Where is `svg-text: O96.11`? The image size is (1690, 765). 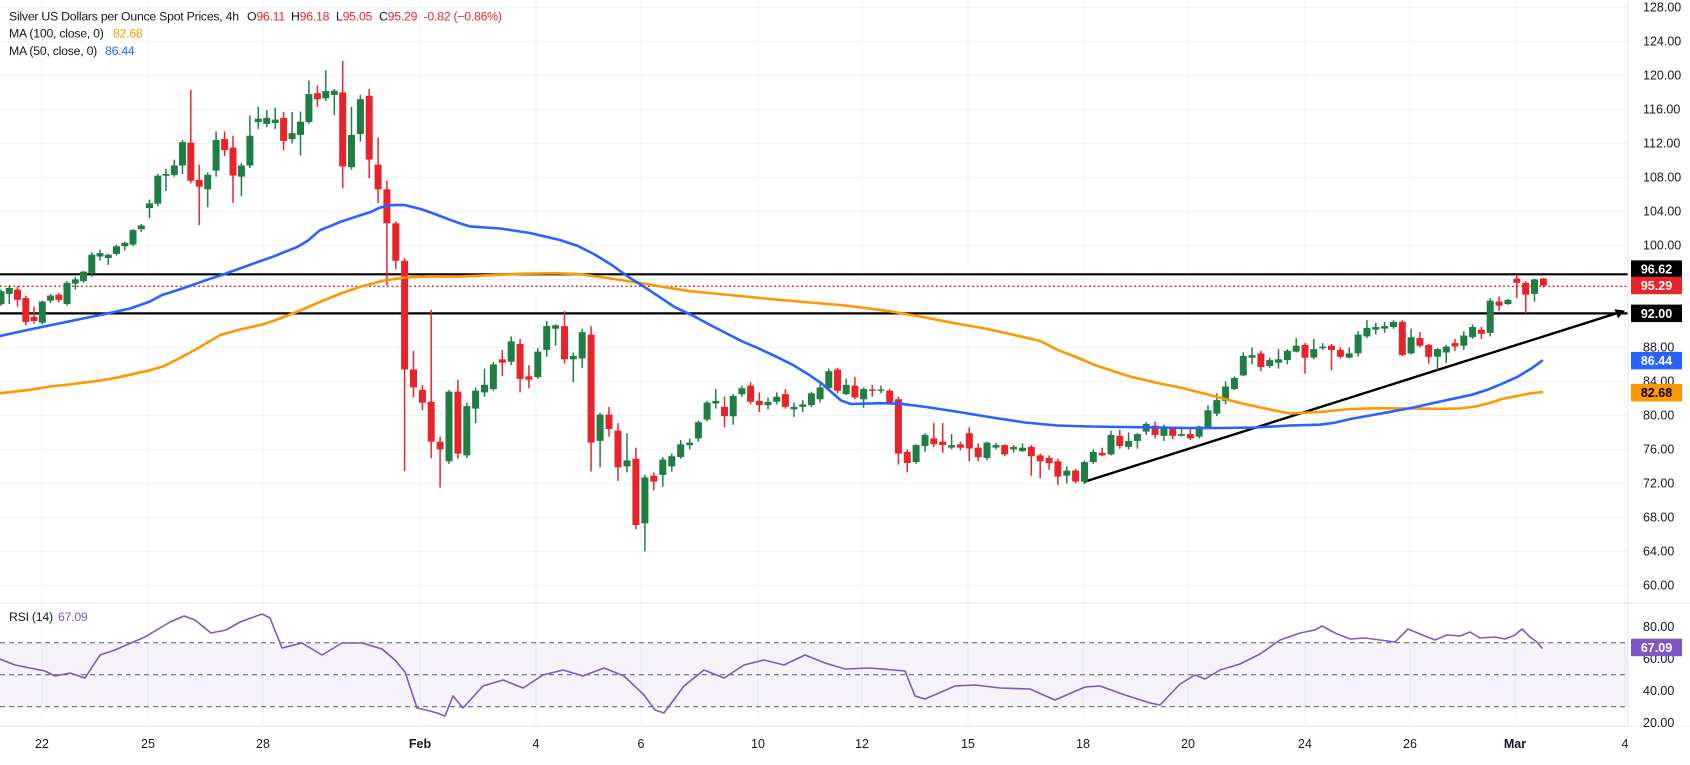
svg-text: O96.11 is located at coordinates (266, 16).